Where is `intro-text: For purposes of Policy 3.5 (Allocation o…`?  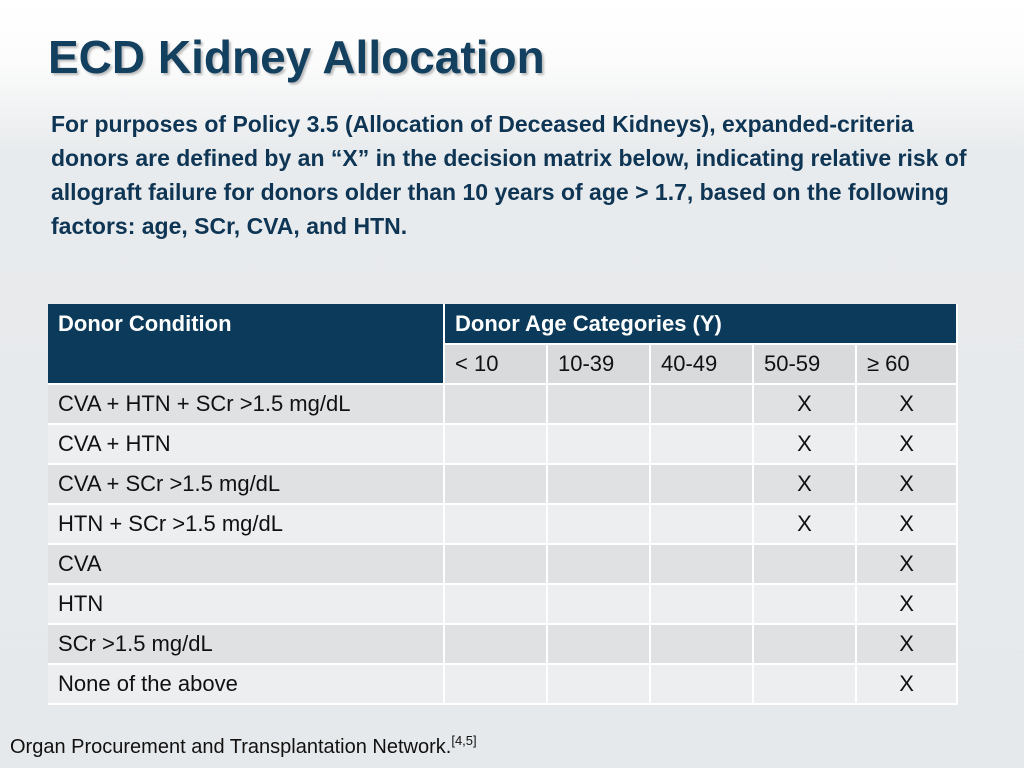 intro-text: For purposes of Policy 3.5 (Allocation o… is located at coordinates (509, 175).